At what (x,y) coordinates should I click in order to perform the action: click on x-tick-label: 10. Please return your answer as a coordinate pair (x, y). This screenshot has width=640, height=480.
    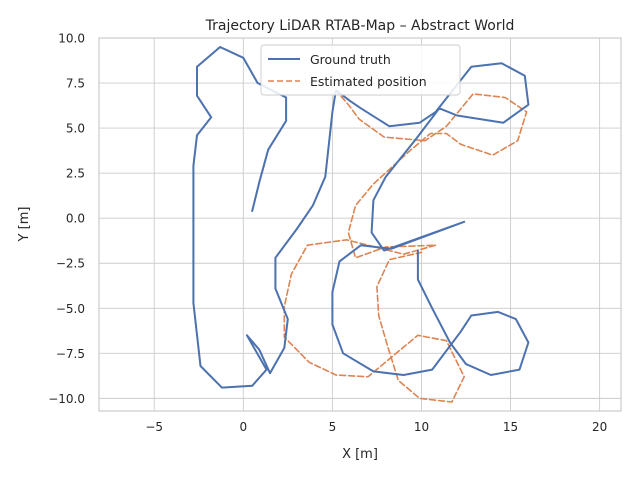
    Looking at the image, I should click on (421, 427).